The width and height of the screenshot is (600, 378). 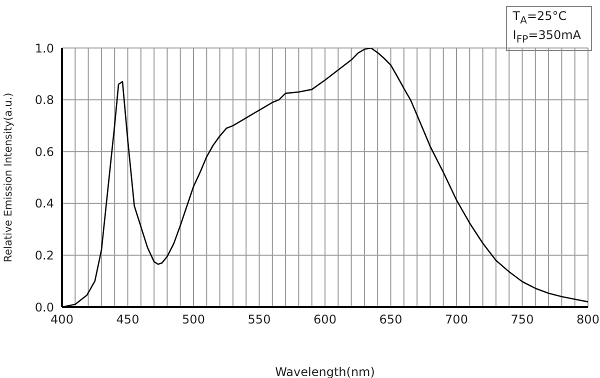 What do you see at coordinates (540, 18) in the screenshot?
I see `text: T$_{A}$=25°C` at bounding box center [540, 18].